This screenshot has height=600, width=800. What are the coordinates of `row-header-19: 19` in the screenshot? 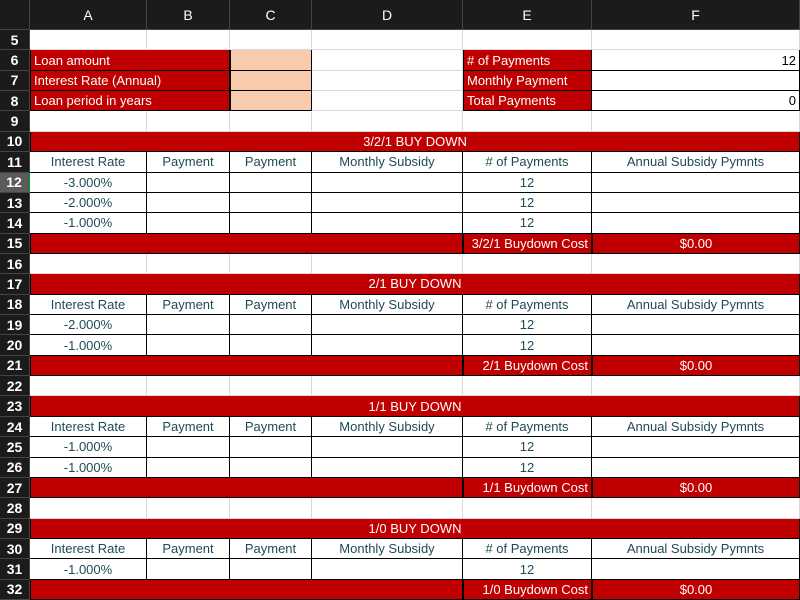 It's located at (15, 325).